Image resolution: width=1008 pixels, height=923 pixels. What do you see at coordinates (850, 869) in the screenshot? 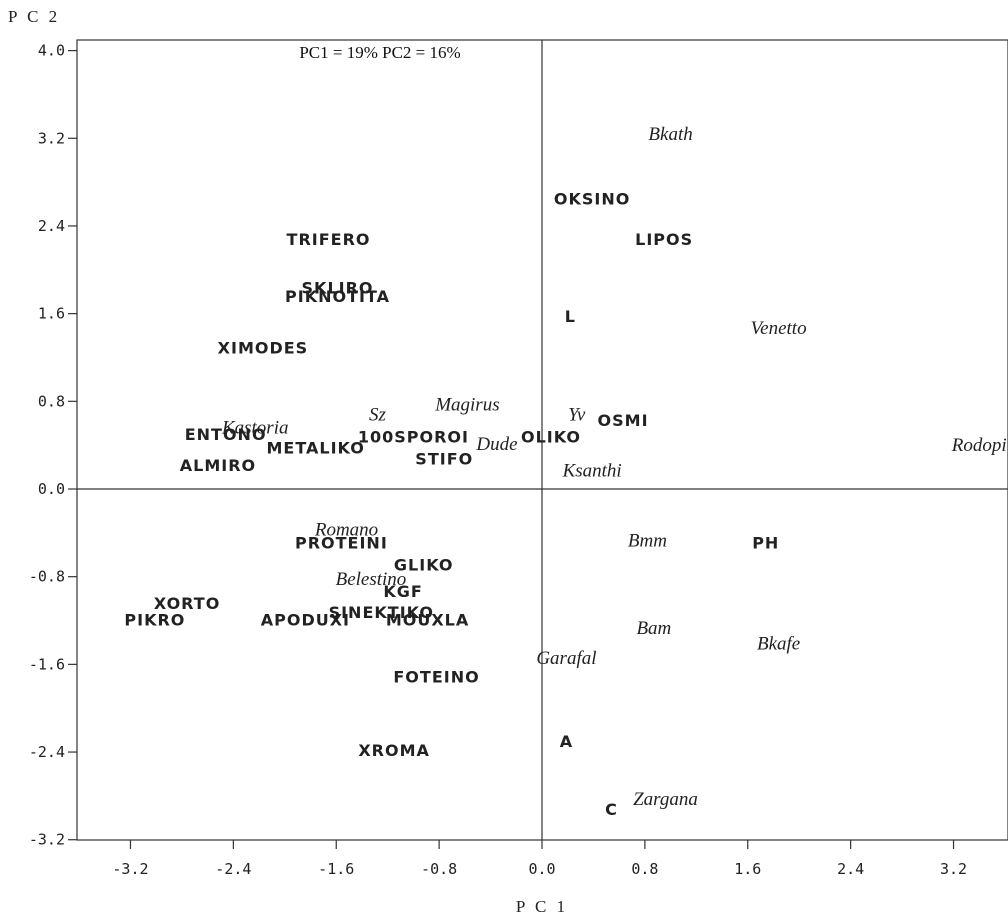
I see `x-tick-label: 2.4` at bounding box center [850, 869].